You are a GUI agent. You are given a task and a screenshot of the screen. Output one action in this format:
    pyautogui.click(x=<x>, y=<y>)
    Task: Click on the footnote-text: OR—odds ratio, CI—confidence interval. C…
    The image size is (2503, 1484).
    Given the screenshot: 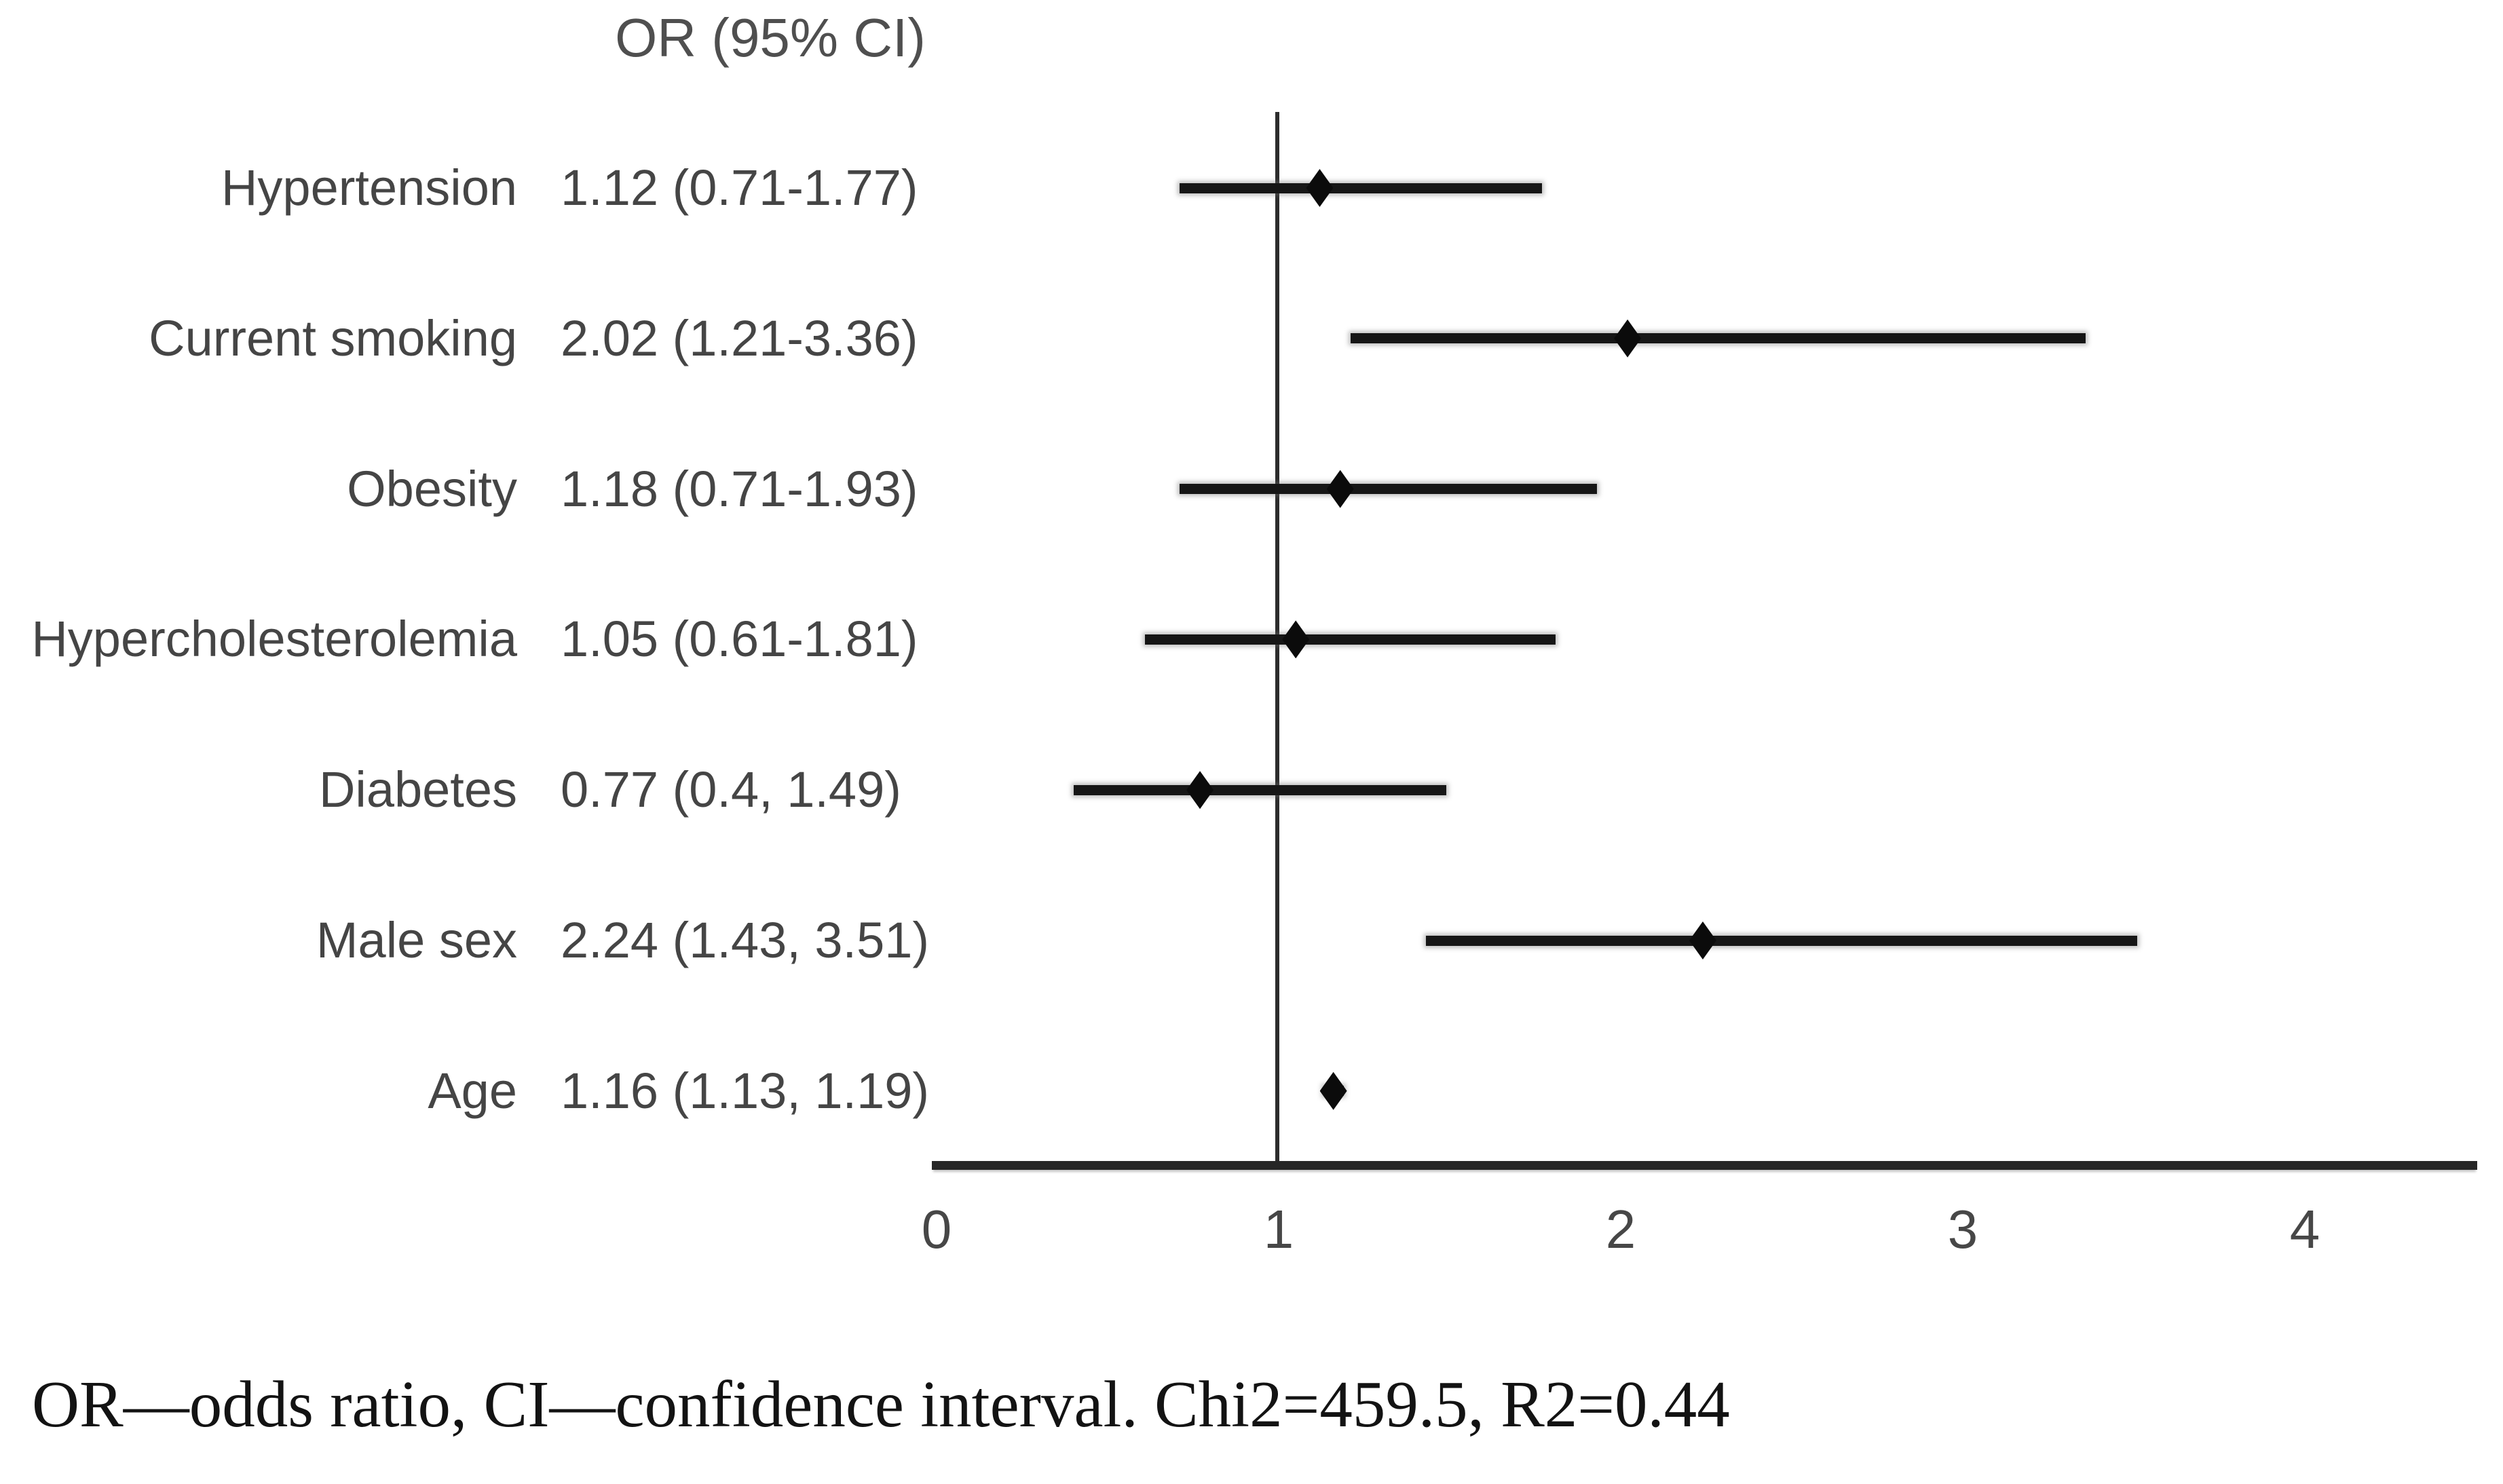 What is the action you would take?
    pyautogui.click(x=881, y=1404)
    